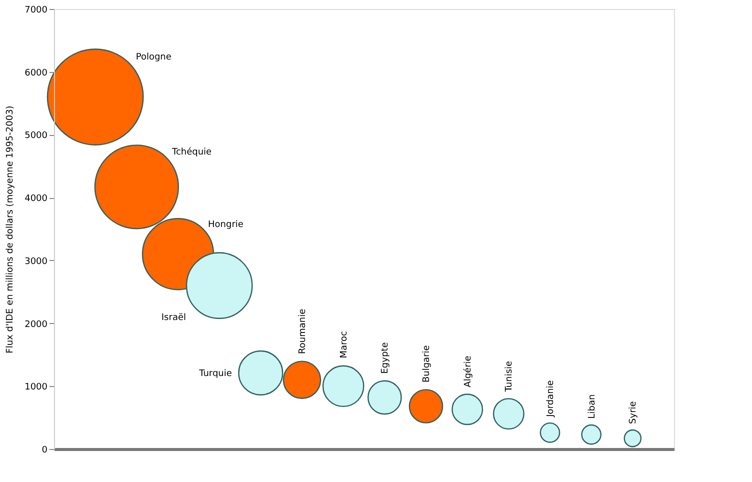 The width and height of the screenshot is (752, 482). What do you see at coordinates (509, 376) in the screenshot?
I see `annotation: Tunisie` at bounding box center [509, 376].